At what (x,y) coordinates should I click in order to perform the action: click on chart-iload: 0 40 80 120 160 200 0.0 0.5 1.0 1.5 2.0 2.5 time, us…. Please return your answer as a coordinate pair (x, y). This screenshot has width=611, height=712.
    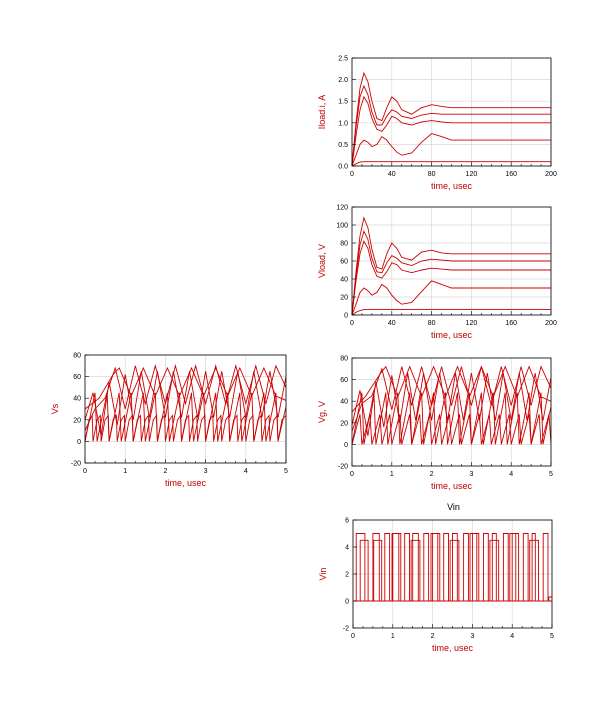
    Looking at the image, I should click on (437, 124).